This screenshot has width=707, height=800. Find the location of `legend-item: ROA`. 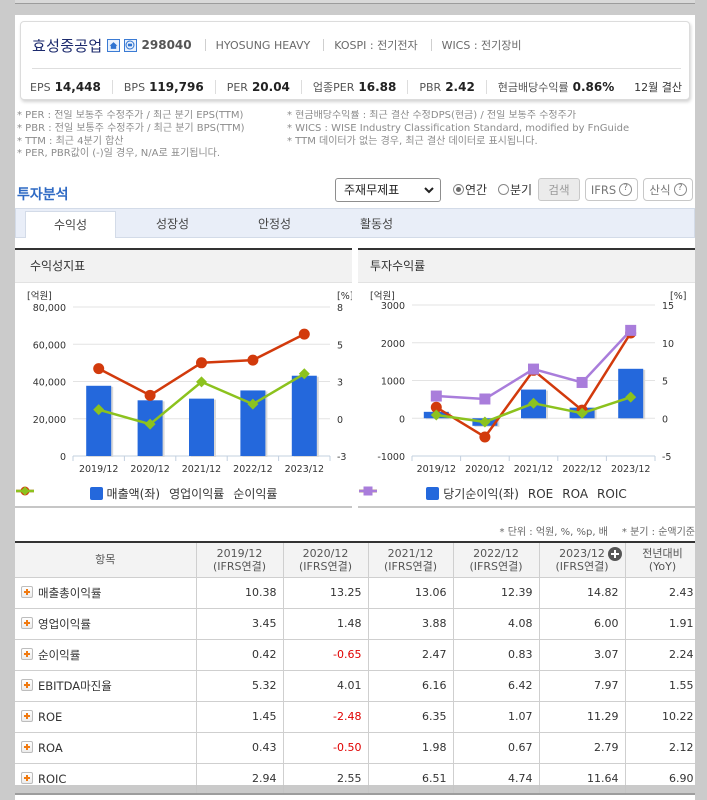

legend-item: ROA is located at coordinates (474, 493).